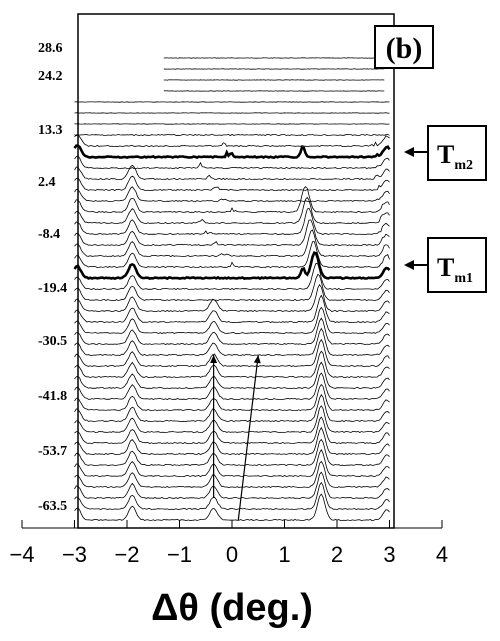  Describe the element at coordinates (126, 554) in the screenshot. I see `x-tick-label: −2` at that location.